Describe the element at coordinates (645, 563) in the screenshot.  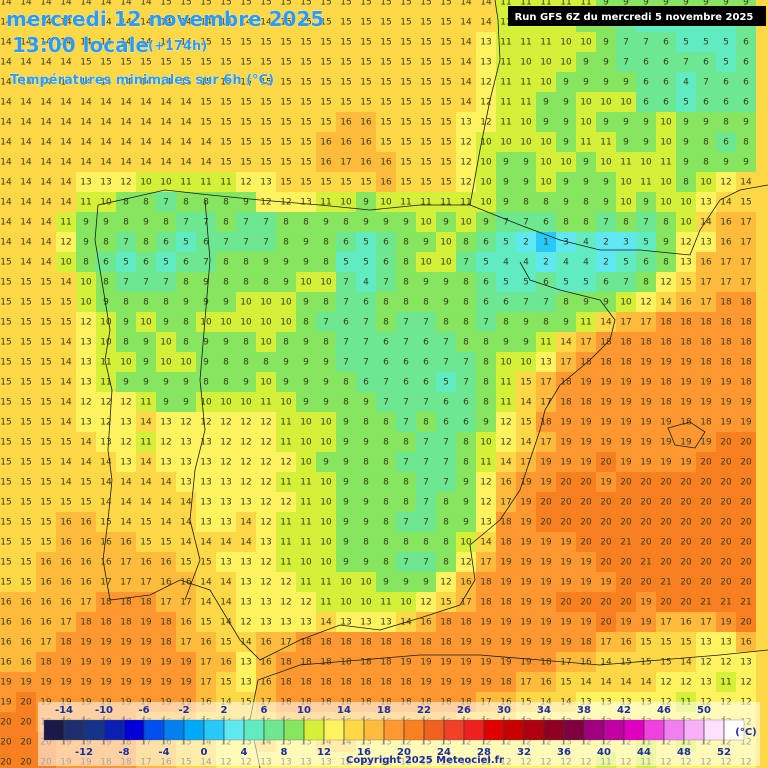
I see `temperature-label: 21` at that location.